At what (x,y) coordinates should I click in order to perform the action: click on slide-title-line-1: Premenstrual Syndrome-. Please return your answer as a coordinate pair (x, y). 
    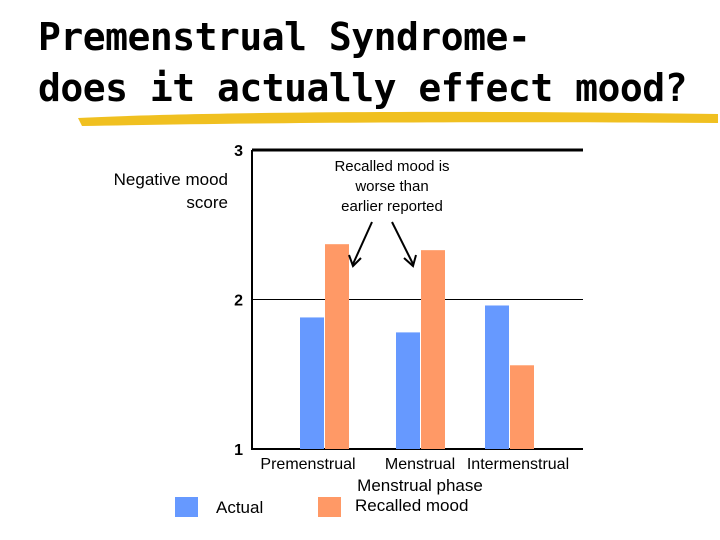
    Looking at the image, I should click on (284, 37).